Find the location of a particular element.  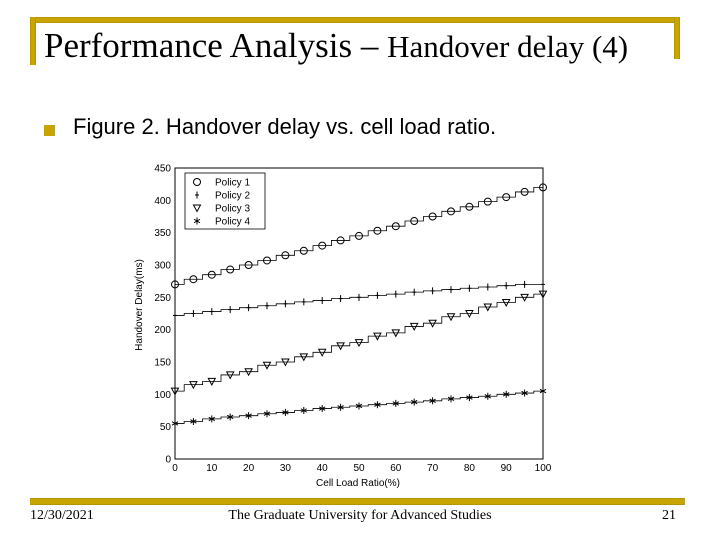

footer-divider is located at coordinates (357, 501).